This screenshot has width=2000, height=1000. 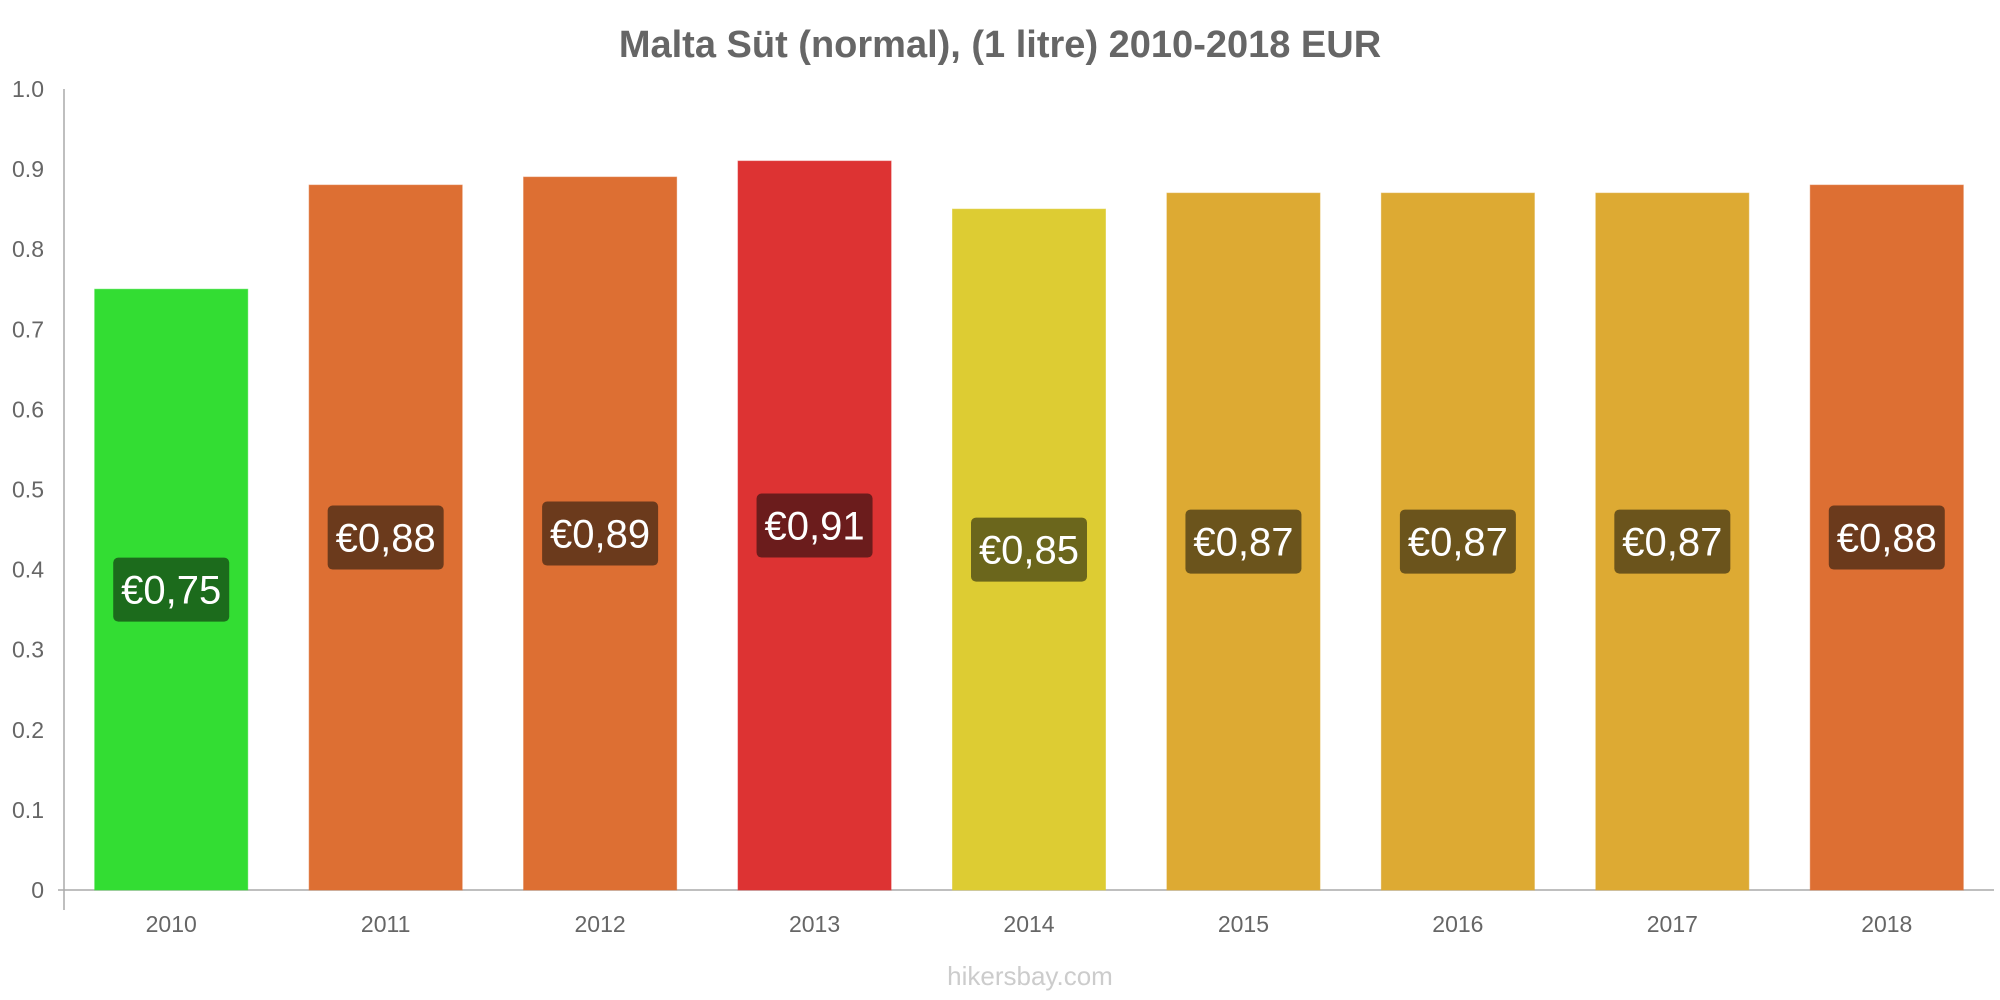 I want to click on value-label: €0,91, so click(x=815, y=527).